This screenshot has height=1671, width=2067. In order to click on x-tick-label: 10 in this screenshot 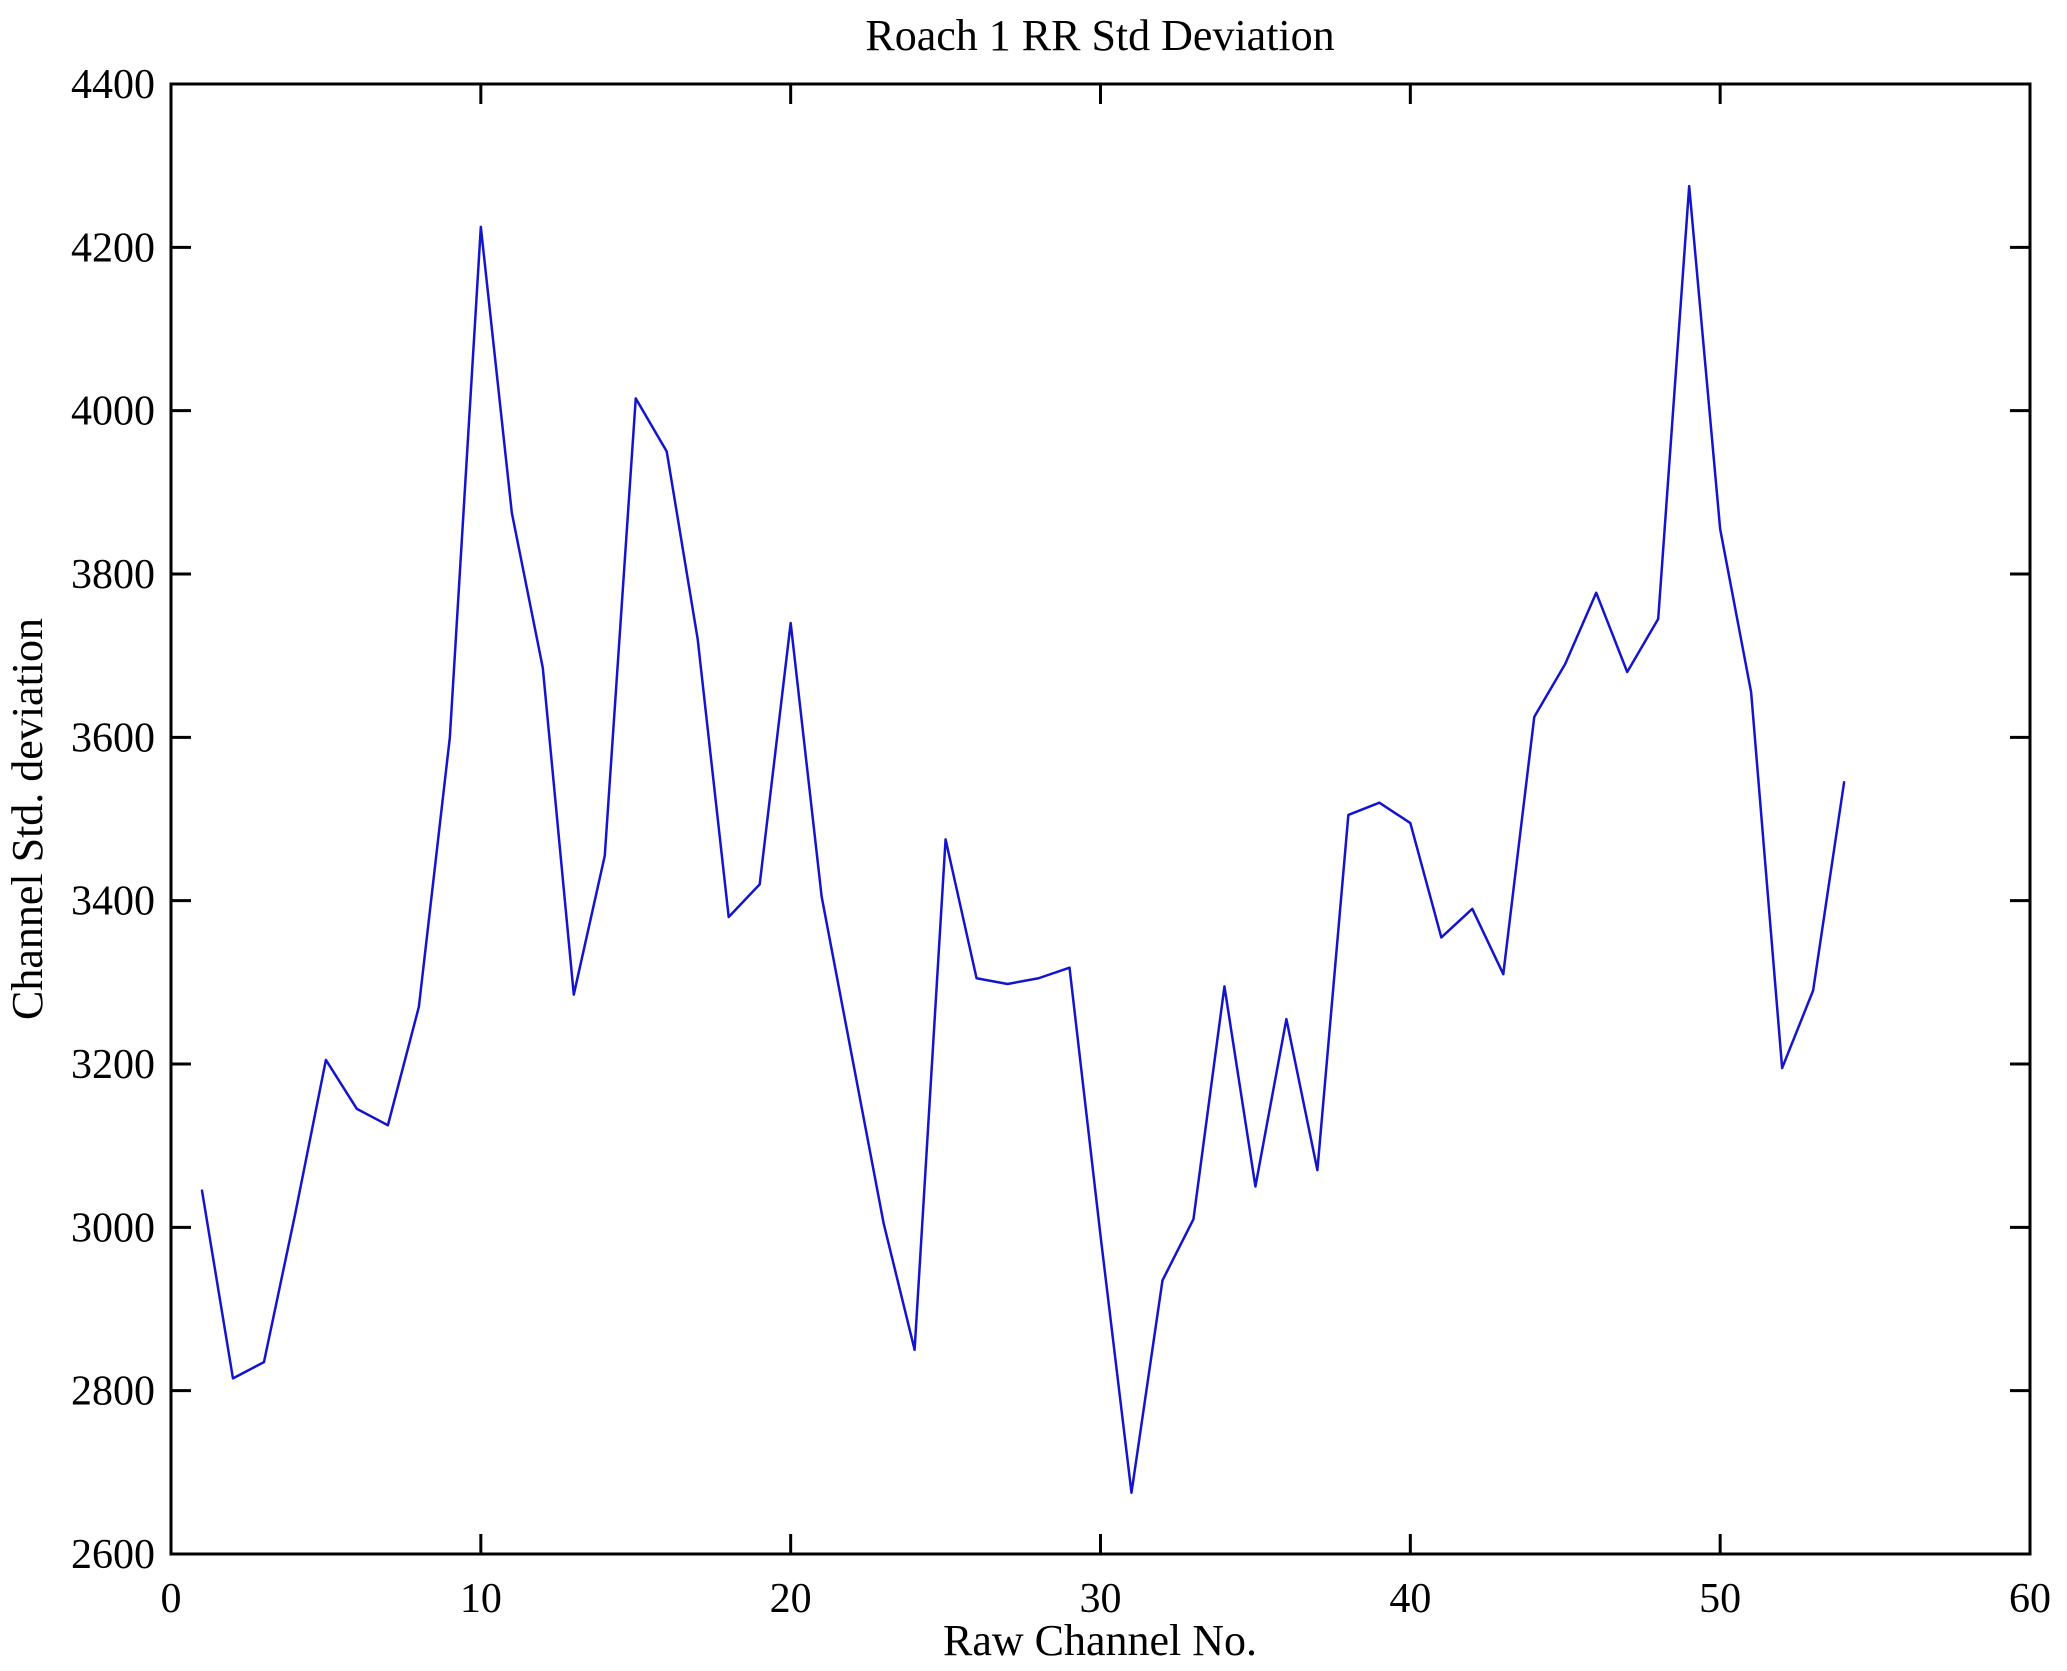, I will do `click(481, 1599)`.